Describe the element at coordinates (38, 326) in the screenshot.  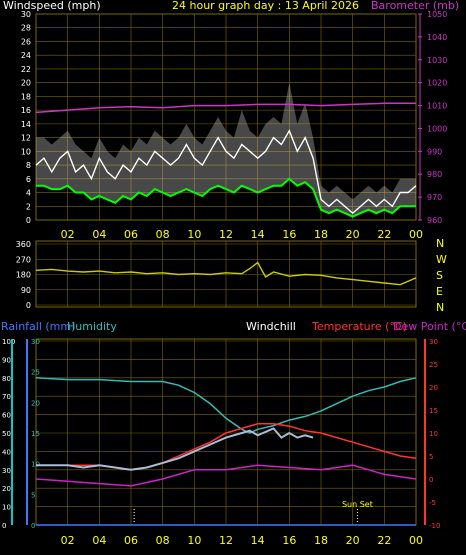
I see `rainfall-axis-label: Rainfall (mm)` at that location.